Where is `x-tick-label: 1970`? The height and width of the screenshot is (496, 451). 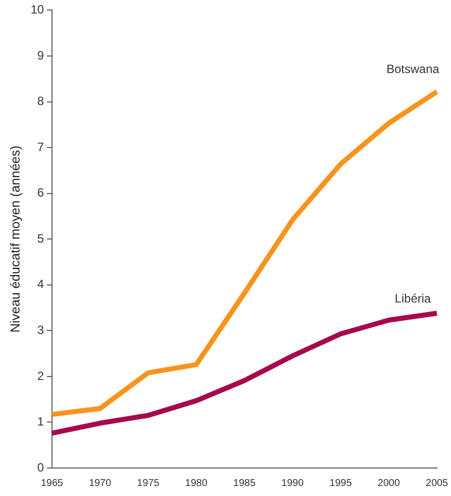 x-tick-label: 1970 is located at coordinates (100, 483).